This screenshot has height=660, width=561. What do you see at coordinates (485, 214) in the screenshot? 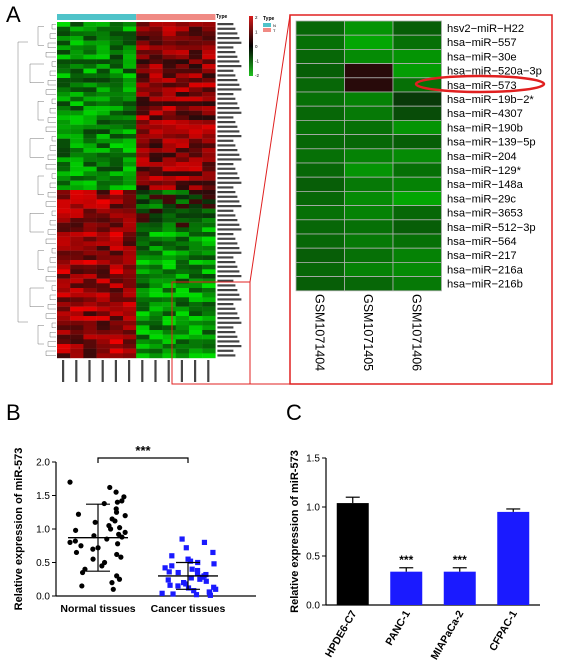
I see `zoom-row-label: hsa−miR−3653` at bounding box center [485, 214].